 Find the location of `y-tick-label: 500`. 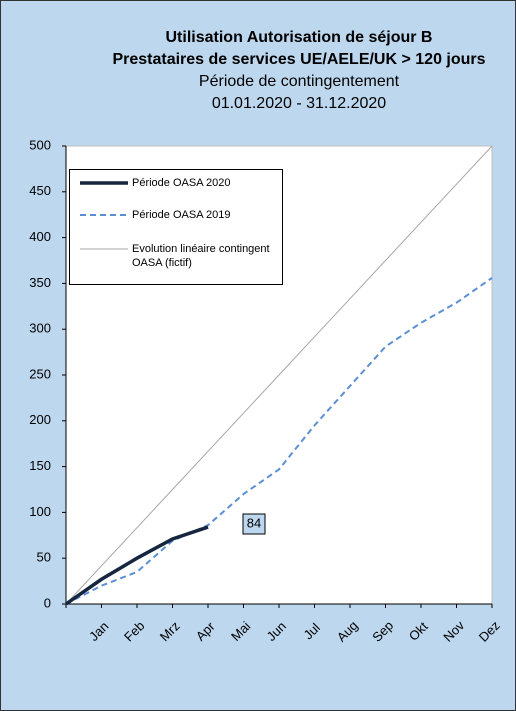

y-tick-label: 500 is located at coordinates (40, 144).